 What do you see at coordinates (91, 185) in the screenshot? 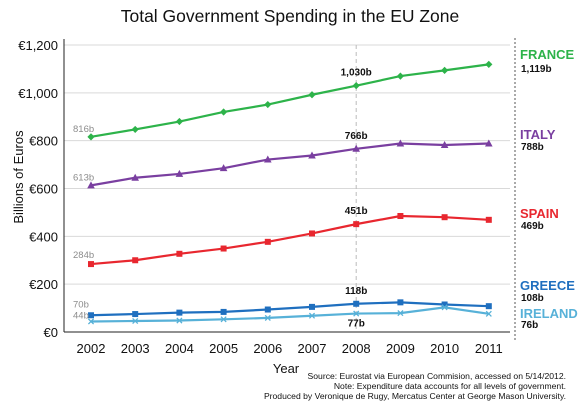
I see `italy-marker-2002` at bounding box center [91, 185].